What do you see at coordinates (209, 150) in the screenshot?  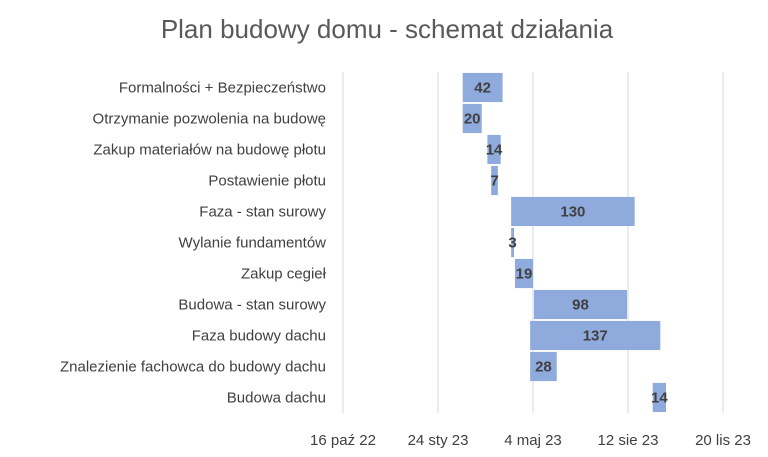 I see `category-label: Zakup materiałów na budowę płotu` at bounding box center [209, 150].